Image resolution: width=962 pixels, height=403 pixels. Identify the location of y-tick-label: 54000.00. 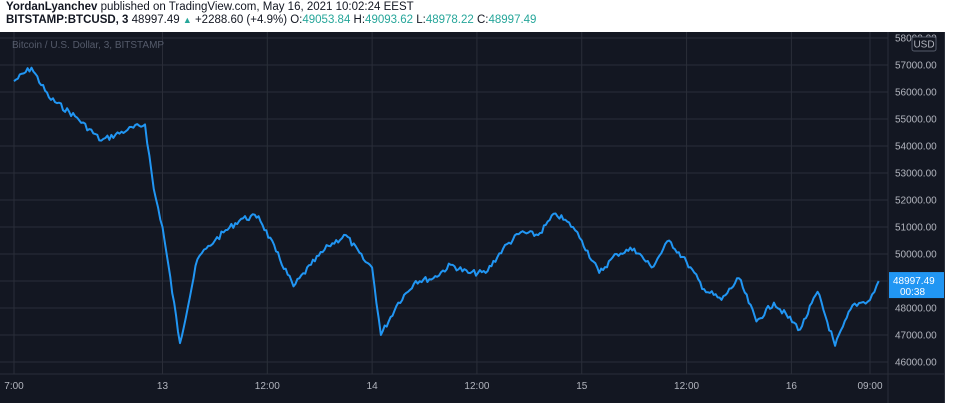
(916, 147).